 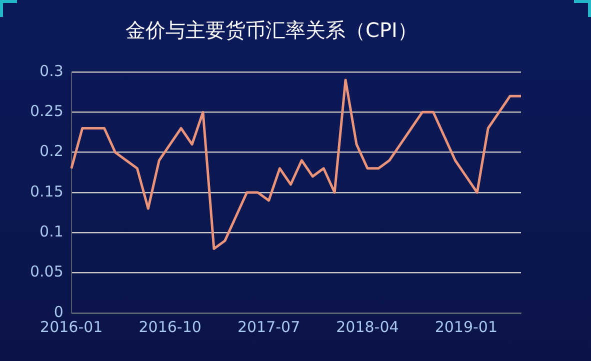 I want to click on x-tick-label: 2019-01, so click(x=466, y=327).